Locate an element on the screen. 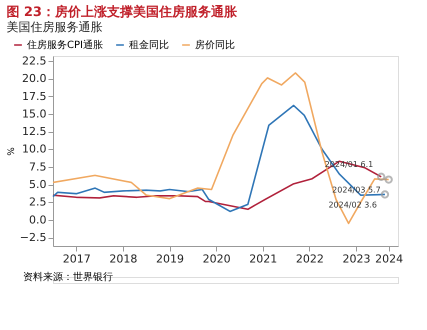 The image size is (427, 330). x-tick-label: 2018 is located at coordinates (123, 259).